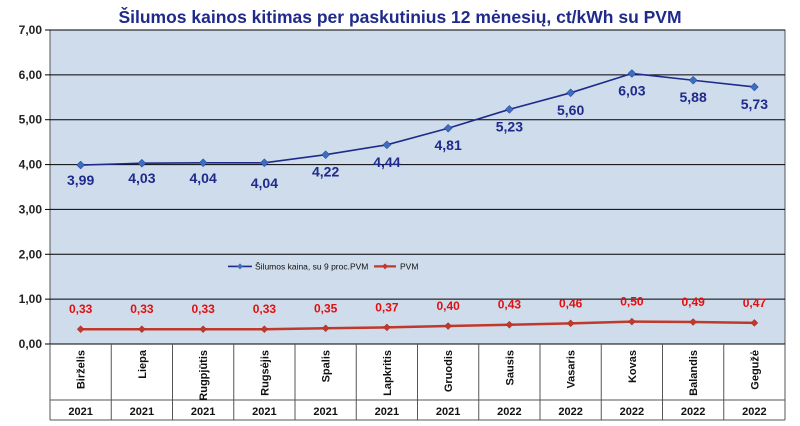 The height and width of the screenshot is (426, 800). What do you see at coordinates (693, 302) in the screenshot?
I see `data-label-pvm: 0,49` at bounding box center [693, 302].